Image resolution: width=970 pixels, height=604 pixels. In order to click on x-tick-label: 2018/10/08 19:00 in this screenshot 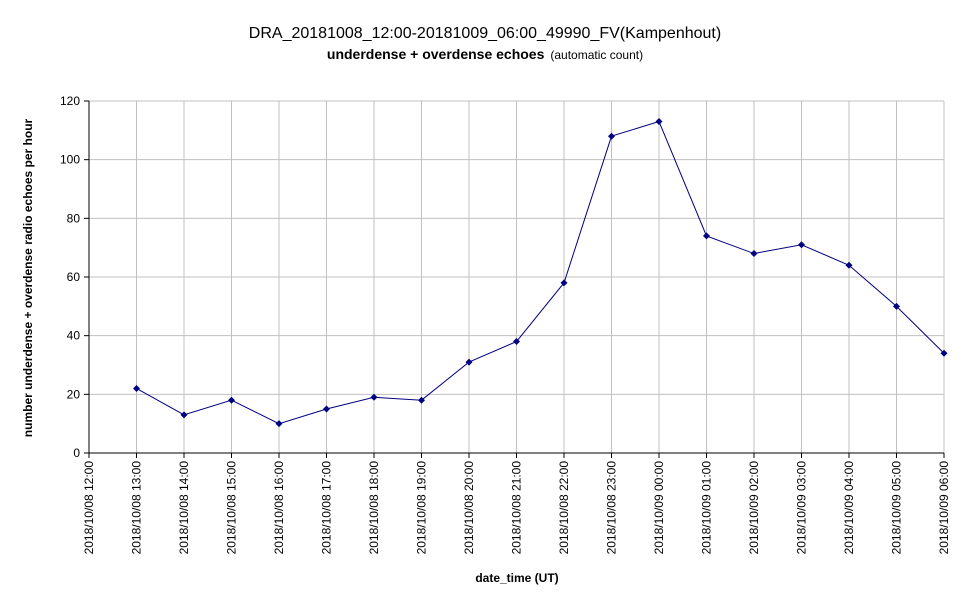, I will do `click(422, 508)`.